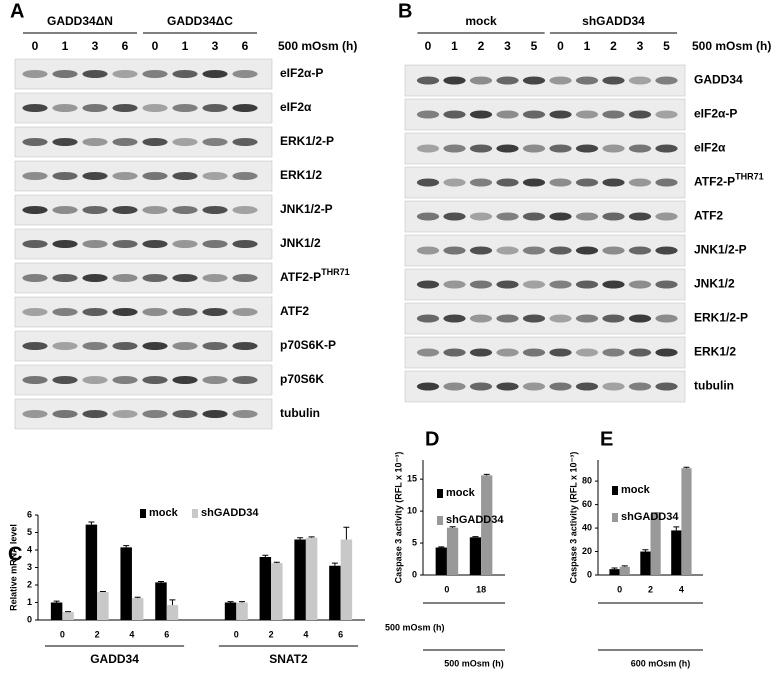 This screenshot has width=778, height=685. What do you see at coordinates (317, 46) in the screenshot?
I see `condition-label: 500 mOsm (h)` at bounding box center [317, 46].